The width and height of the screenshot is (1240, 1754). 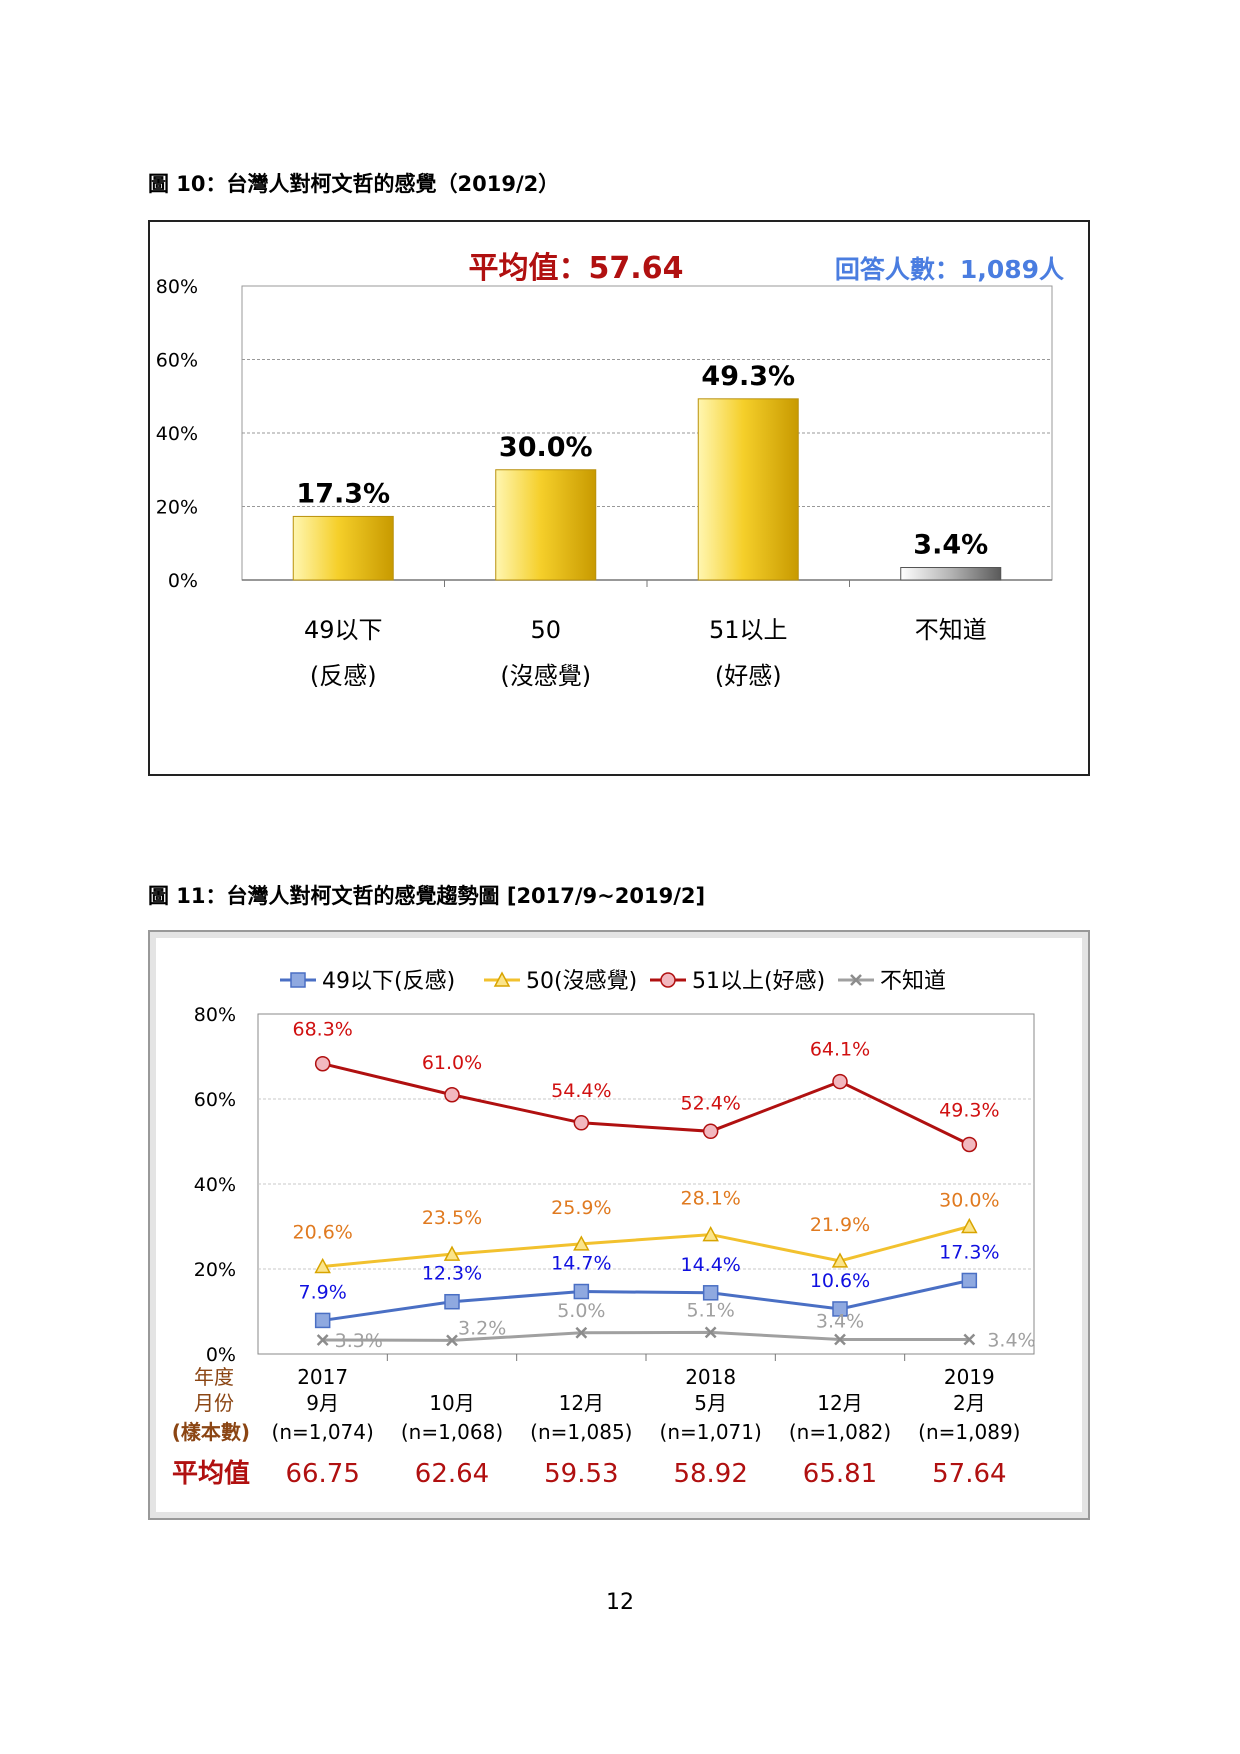 What do you see at coordinates (840, 1050) in the screenshot?
I see `data-label: 64.1%` at bounding box center [840, 1050].